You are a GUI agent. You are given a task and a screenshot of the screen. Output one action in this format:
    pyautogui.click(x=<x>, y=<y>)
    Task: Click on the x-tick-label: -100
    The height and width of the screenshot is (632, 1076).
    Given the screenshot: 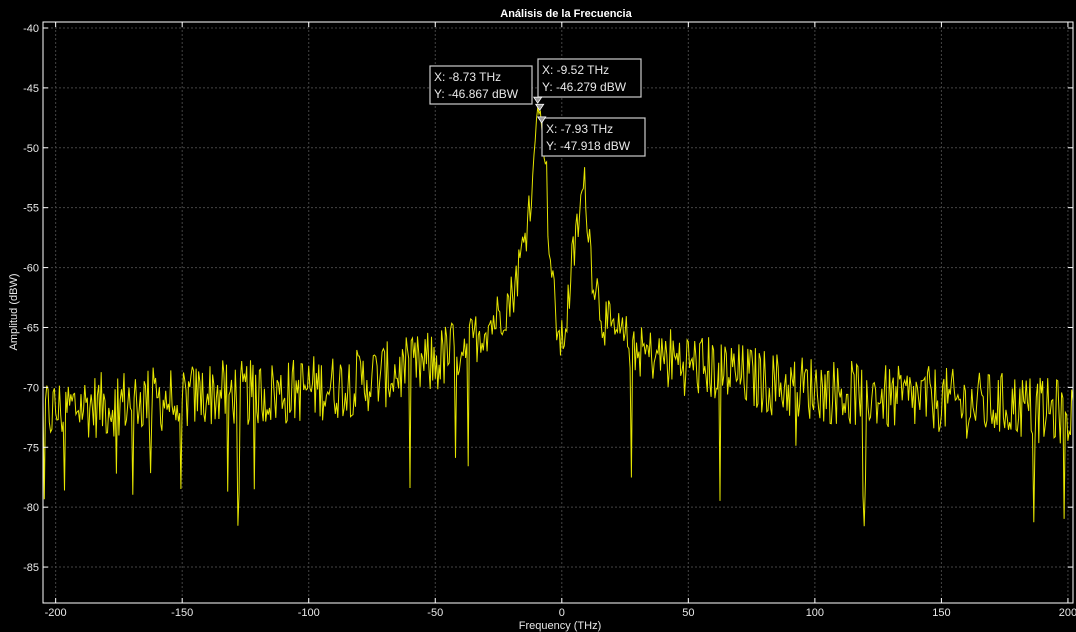 What is the action you would take?
    pyautogui.click(x=309, y=613)
    